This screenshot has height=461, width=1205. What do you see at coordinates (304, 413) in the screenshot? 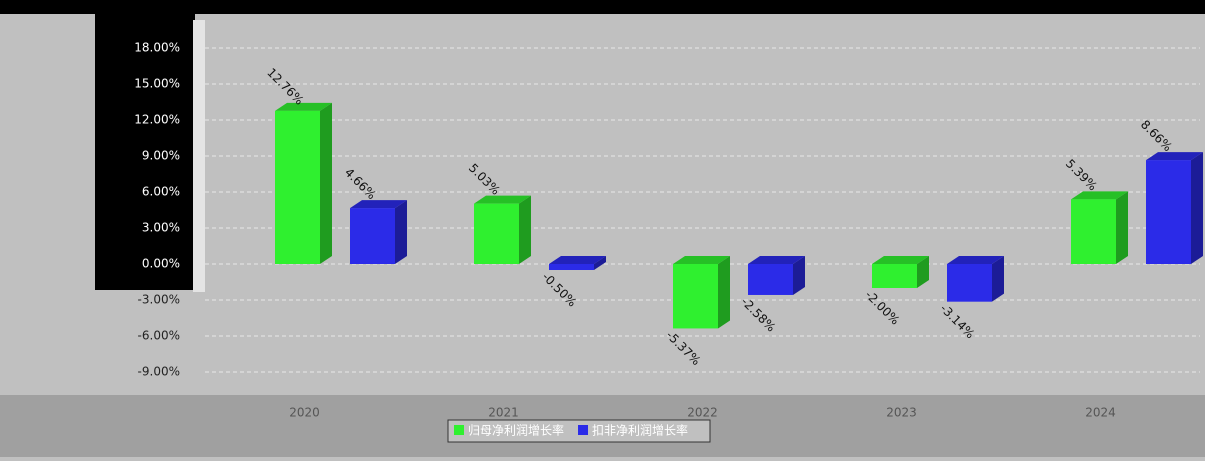
I see `x-tick-label: 2020` at bounding box center [304, 413].